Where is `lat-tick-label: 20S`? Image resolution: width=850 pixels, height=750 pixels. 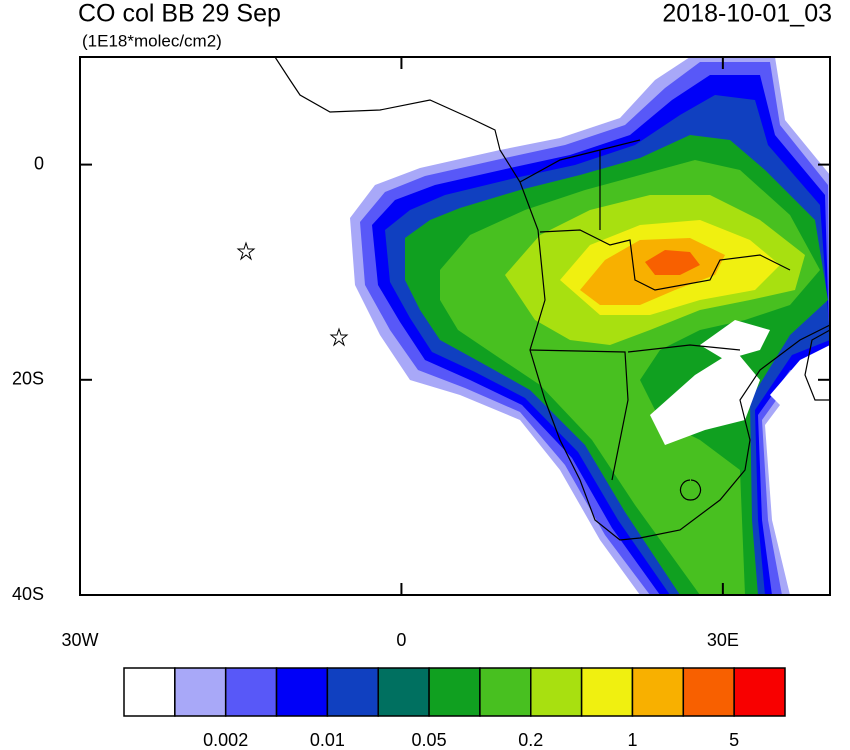 lat-tick-label: 20S is located at coordinates (28, 379).